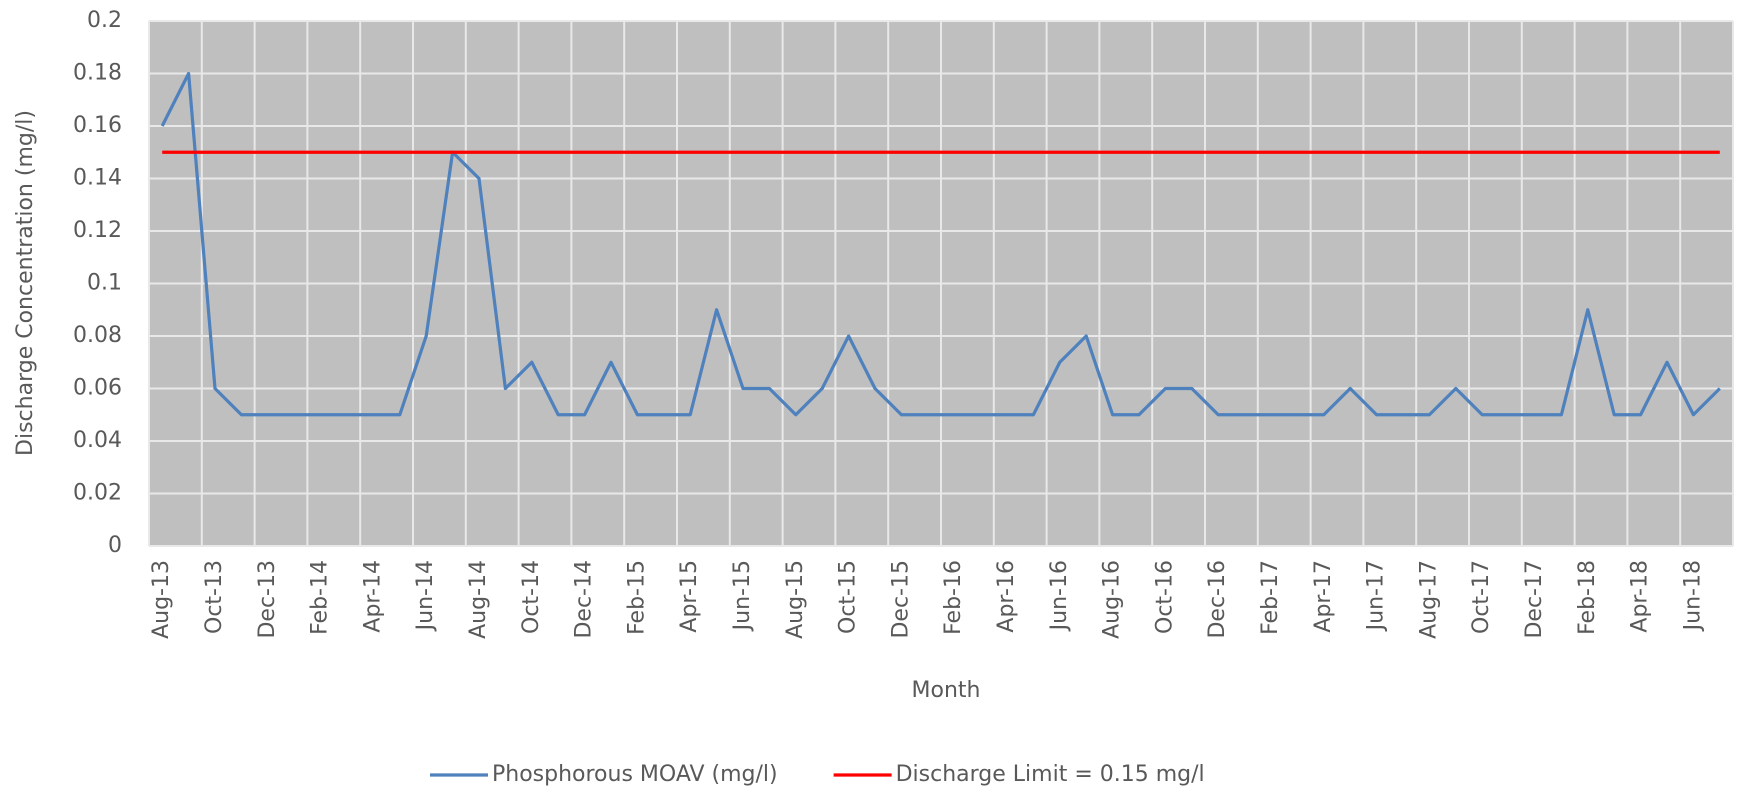 Image resolution: width=1746 pixels, height=794 pixels. Describe the element at coordinates (1164, 597) in the screenshot. I see `x-tick-label: Oct-16` at that location.